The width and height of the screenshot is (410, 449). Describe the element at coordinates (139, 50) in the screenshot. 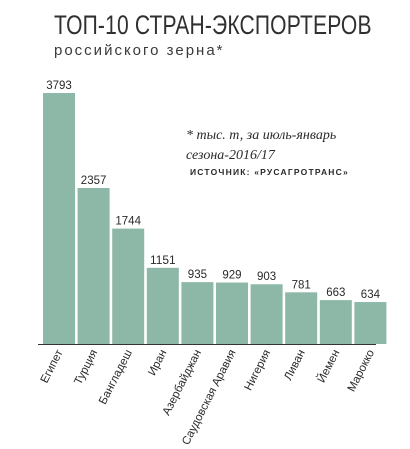

I see `chart-subtitle: российского зерна*` at that location.